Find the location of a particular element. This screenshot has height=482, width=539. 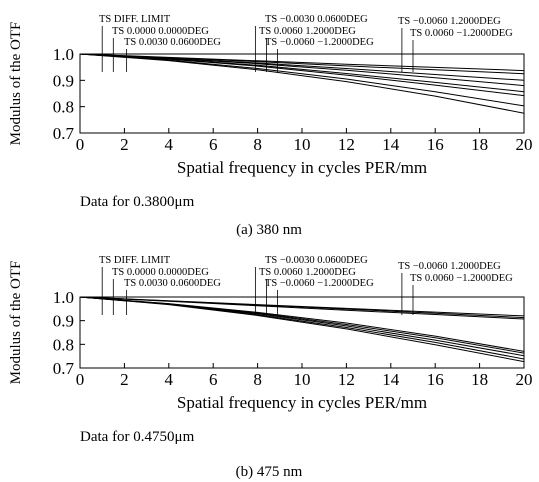

panel-caption: (b) 475 nm is located at coordinates (269, 472).